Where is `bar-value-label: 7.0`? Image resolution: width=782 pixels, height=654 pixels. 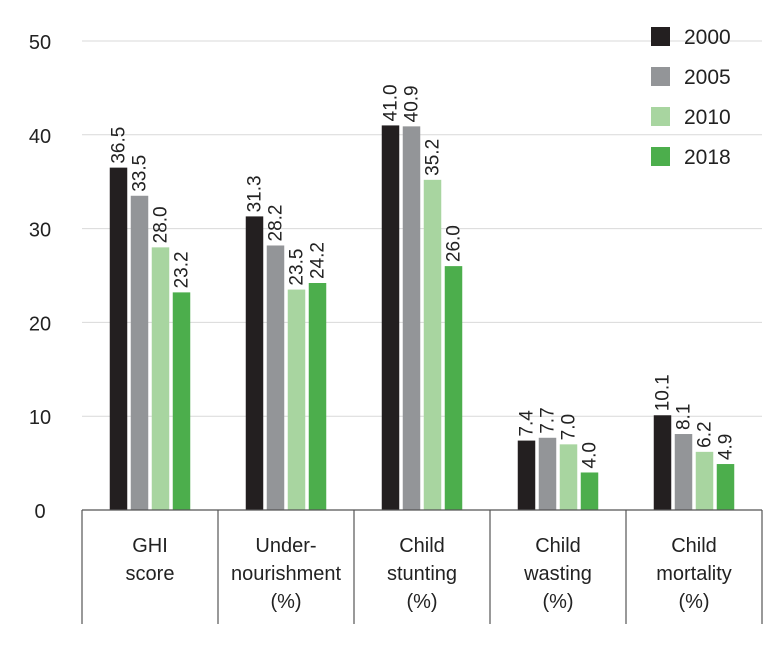 bar-value-label: 7.0 is located at coordinates (569, 427).